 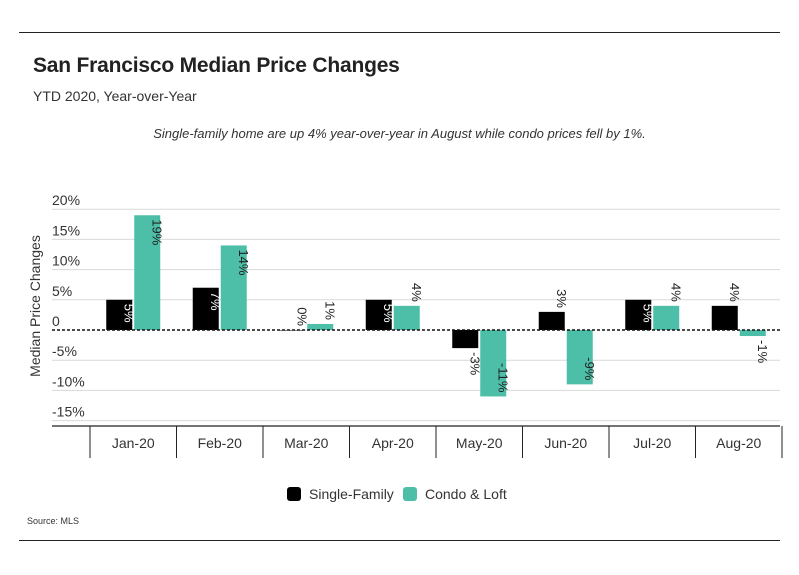 I want to click on legend-label-condo-loft: Condo & Loft, so click(x=466, y=494).